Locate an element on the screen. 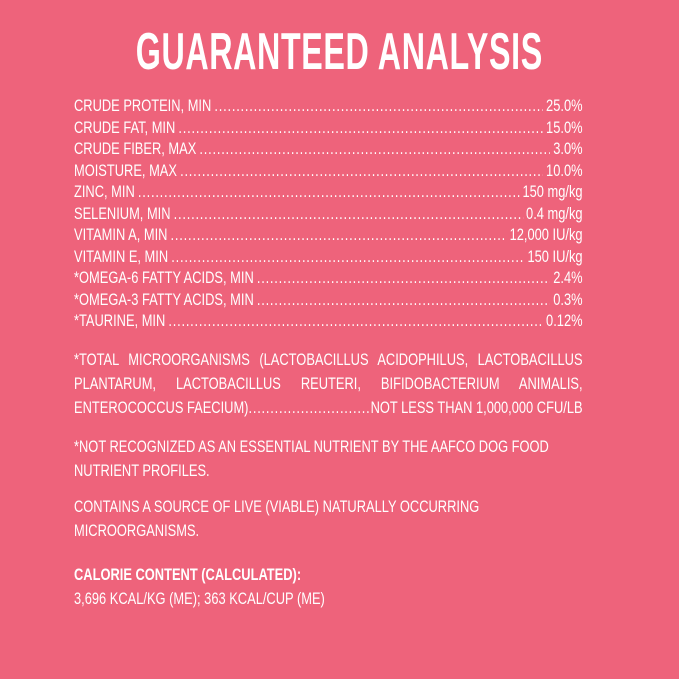  nutrient-label: SELENIUM, MIN is located at coordinates (122, 213).